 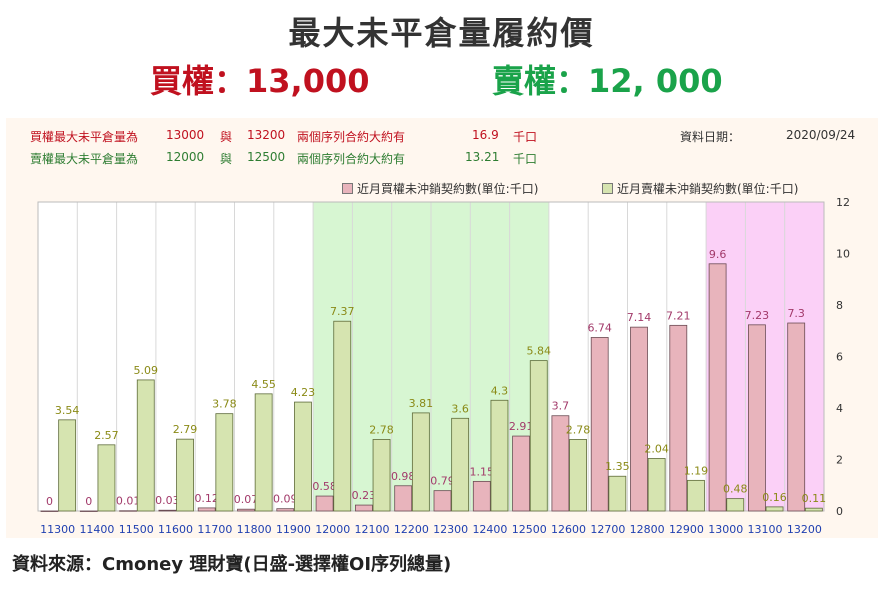 What do you see at coordinates (578, 429) in the screenshot?
I see `put-bar-value-label: 2.78` at bounding box center [578, 429].